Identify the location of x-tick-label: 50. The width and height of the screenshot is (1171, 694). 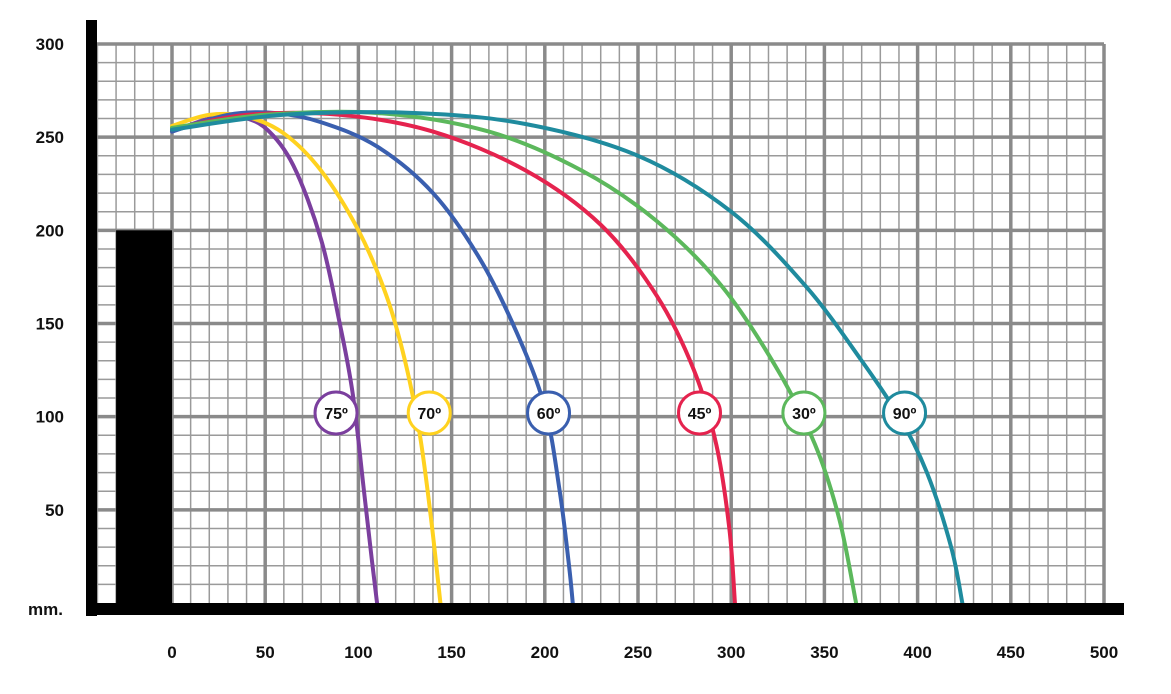
(265, 652).